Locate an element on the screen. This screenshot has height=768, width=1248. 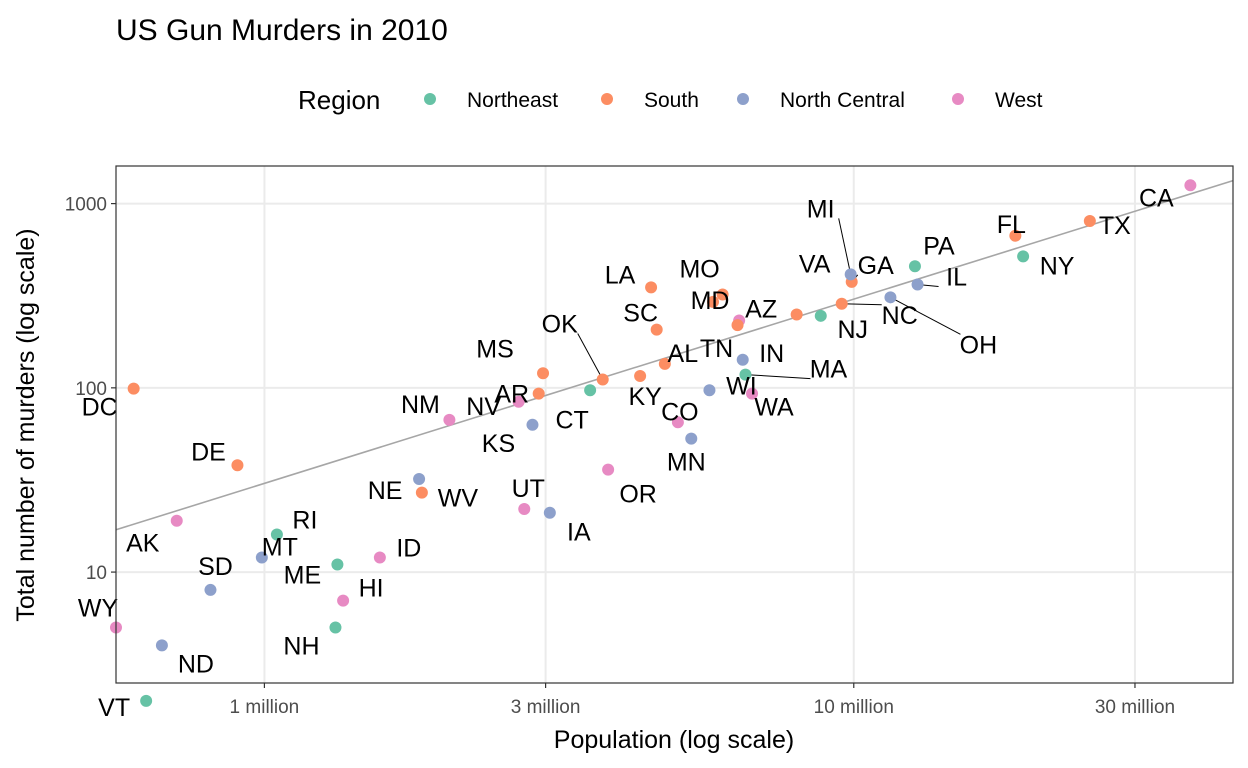
point-label-sd: SD is located at coordinates (215, 567).